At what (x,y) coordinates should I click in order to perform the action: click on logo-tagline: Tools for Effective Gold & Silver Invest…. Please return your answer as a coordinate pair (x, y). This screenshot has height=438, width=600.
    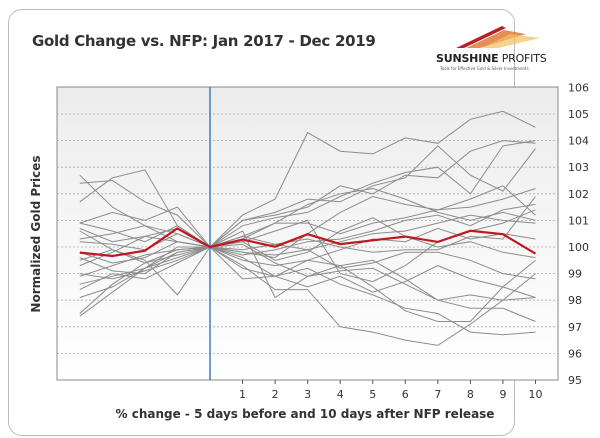
    Looking at the image, I should click on (484, 68).